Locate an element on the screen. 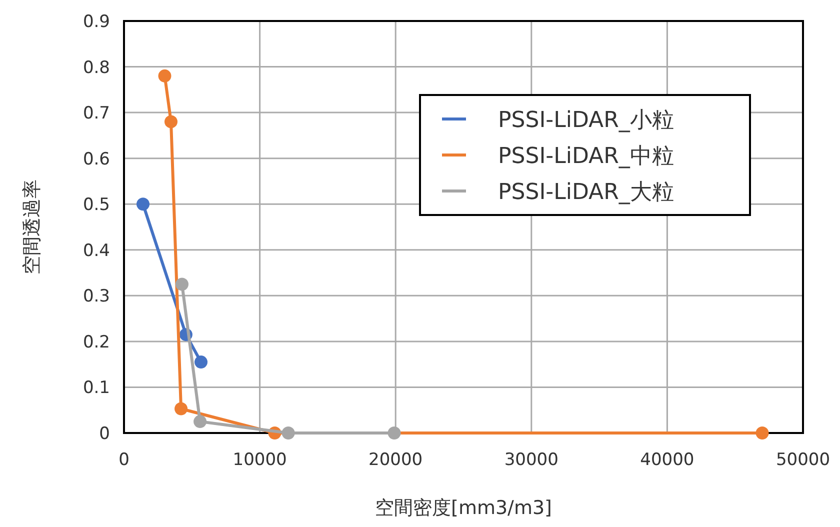 This screenshot has height=527, width=840. x-tick-label: 20000 is located at coordinates (395, 460).